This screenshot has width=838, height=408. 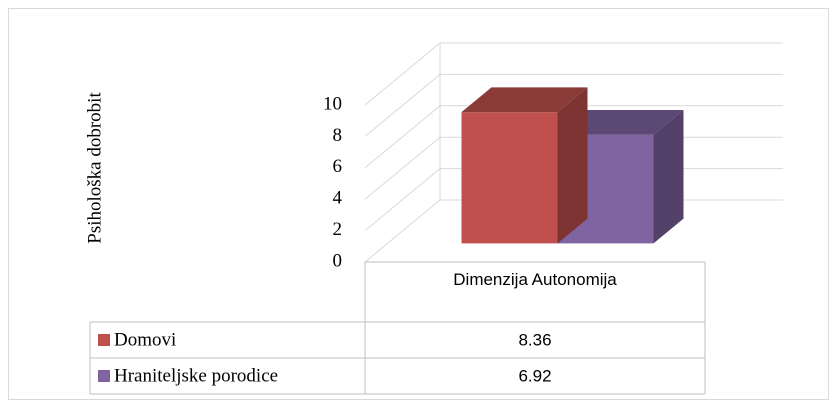 I want to click on y-axis-title: Psihološka dobrobit, so click(x=94, y=168).